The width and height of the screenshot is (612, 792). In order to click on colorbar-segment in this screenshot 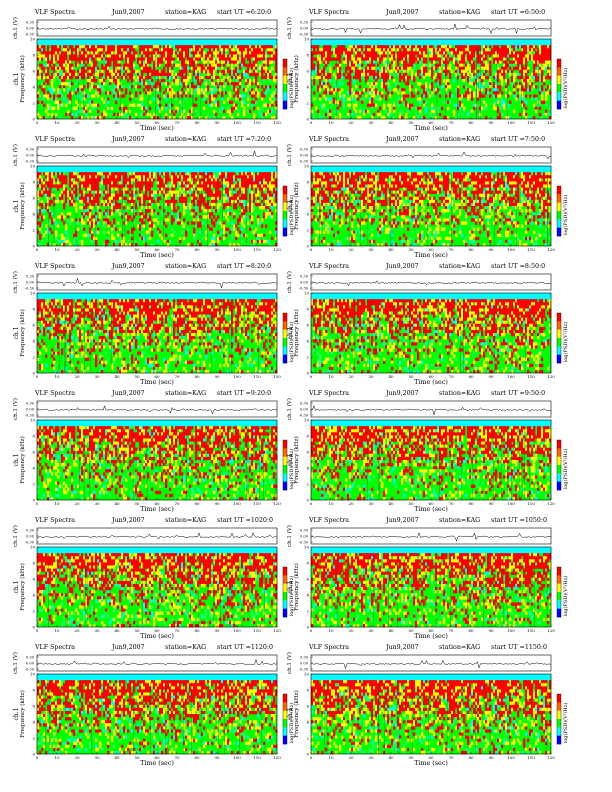, I will do `click(559, 71)`.